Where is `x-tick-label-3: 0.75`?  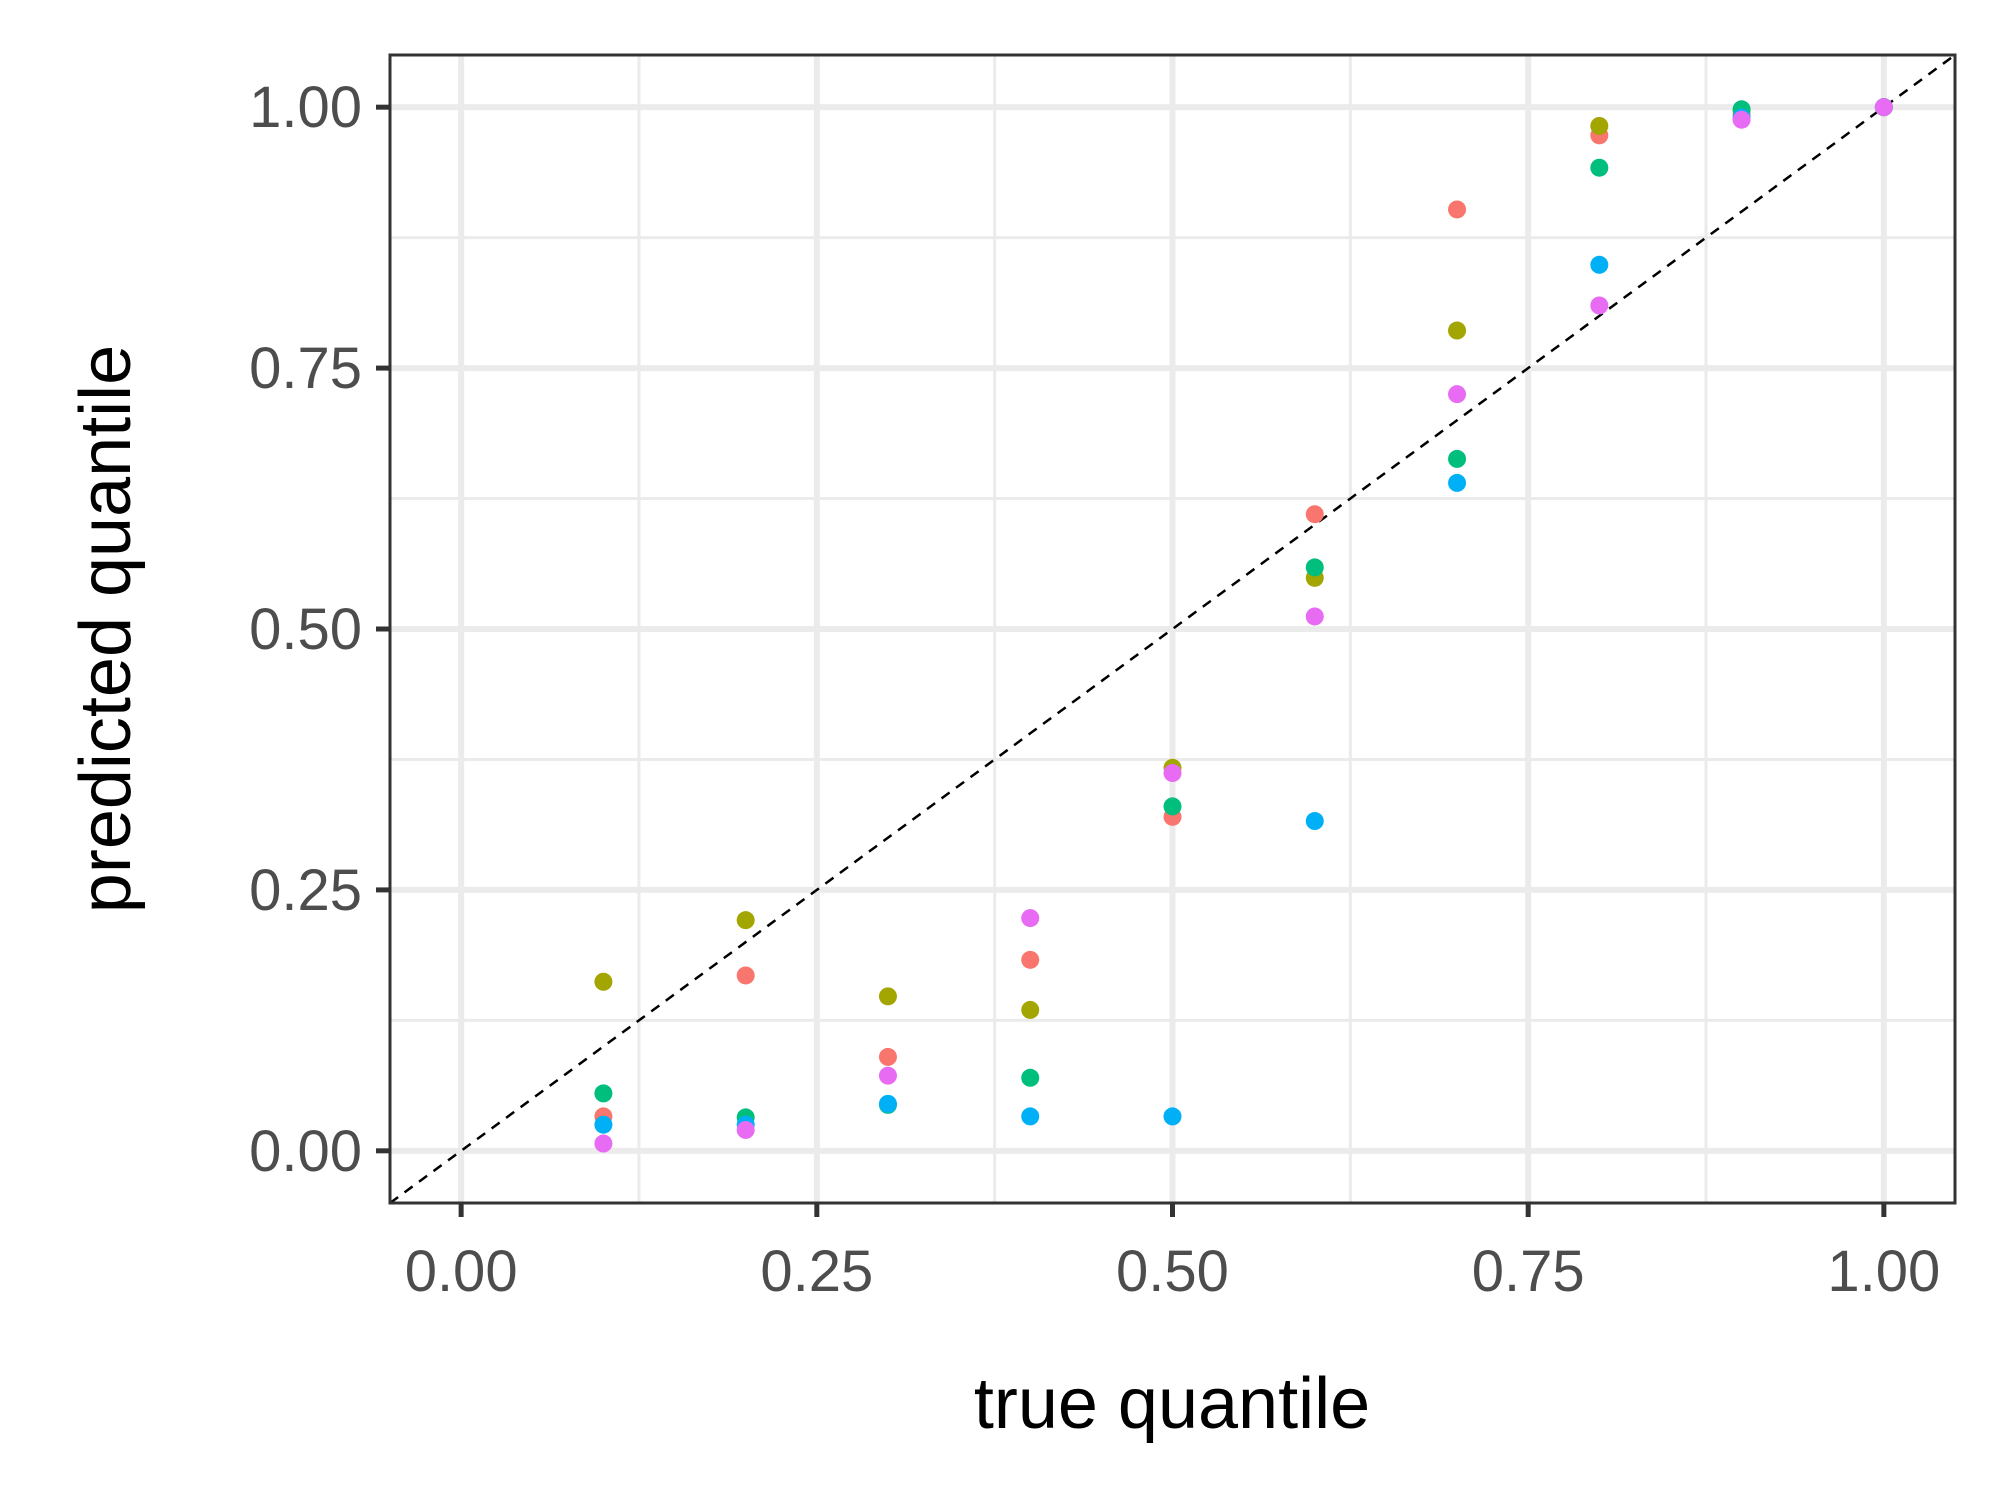
x-tick-label-3: 0.75 is located at coordinates (1528, 1271).